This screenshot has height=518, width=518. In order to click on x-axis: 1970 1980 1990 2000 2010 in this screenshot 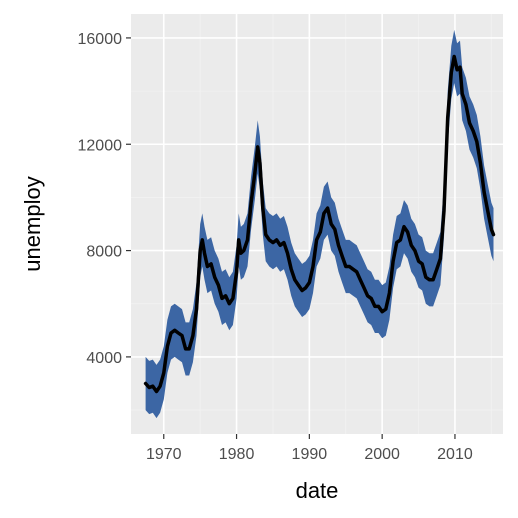, I will do `click(309, 448)`.